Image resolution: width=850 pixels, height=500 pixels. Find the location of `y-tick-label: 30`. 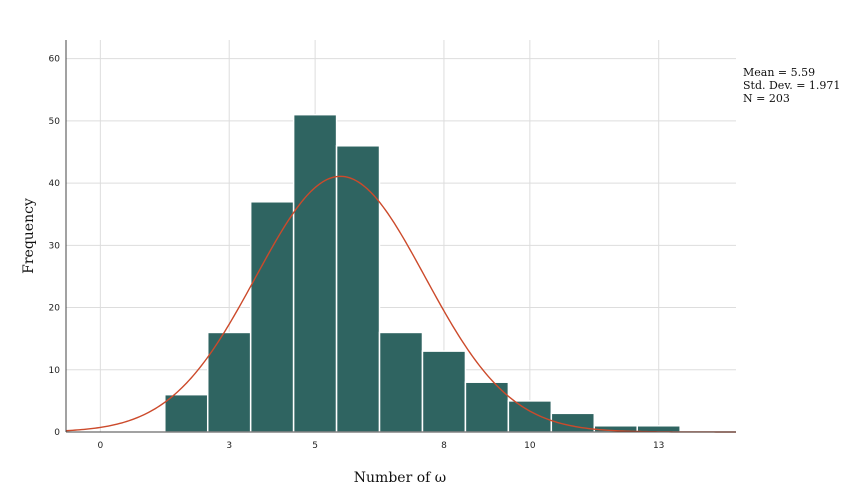

y-tick-label: 30 is located at coordinates (55, 246).